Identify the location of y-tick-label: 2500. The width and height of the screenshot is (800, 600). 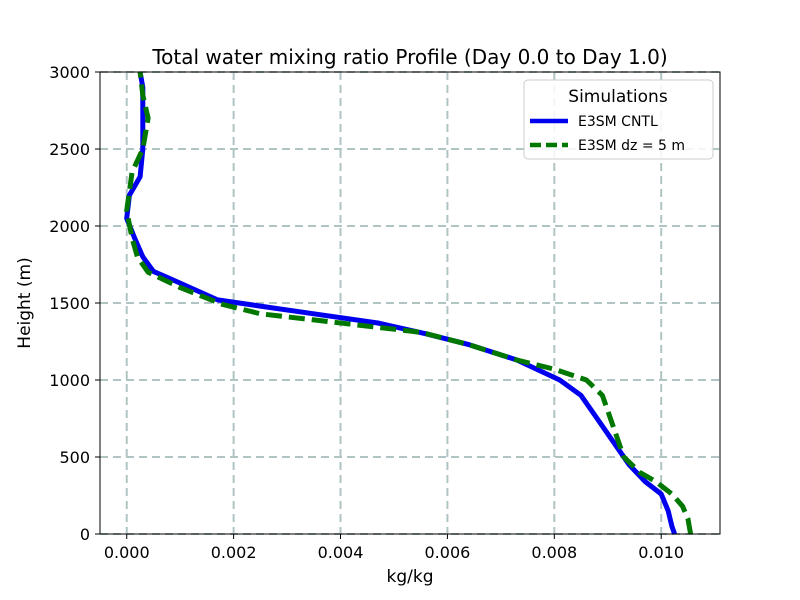
(69, 149).